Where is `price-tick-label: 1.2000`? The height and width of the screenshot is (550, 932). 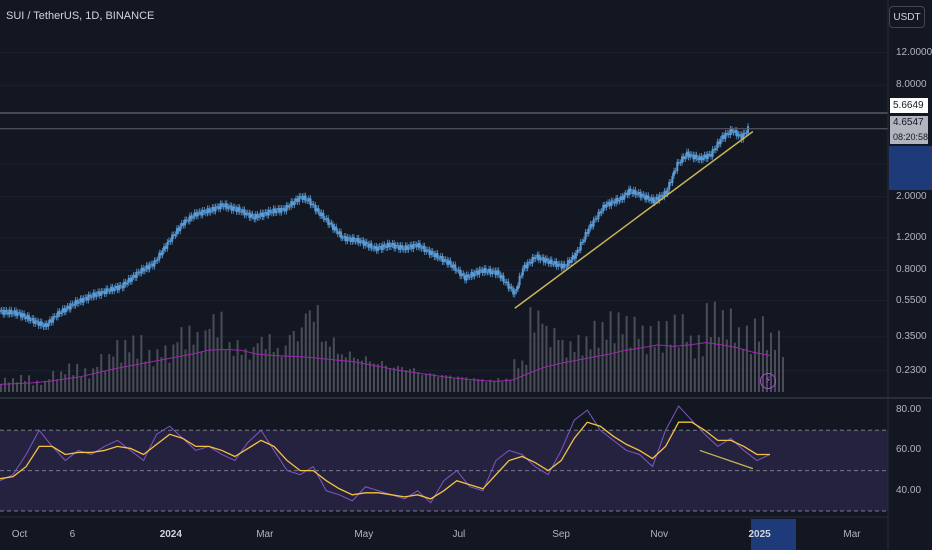 price-tick-label: 1.2000 is located at coordinates (911, 237).